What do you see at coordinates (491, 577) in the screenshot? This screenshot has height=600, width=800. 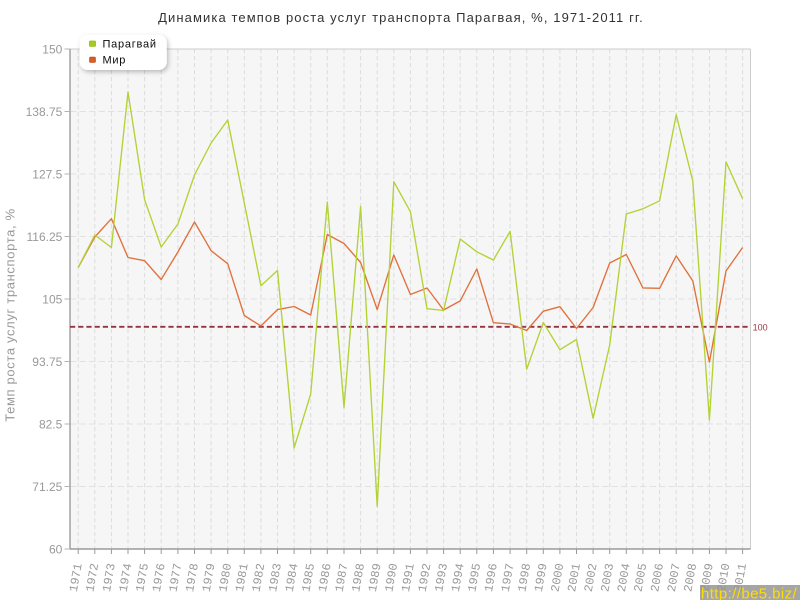 I see `svg-text: 1996` at bounding box center [491, 577].